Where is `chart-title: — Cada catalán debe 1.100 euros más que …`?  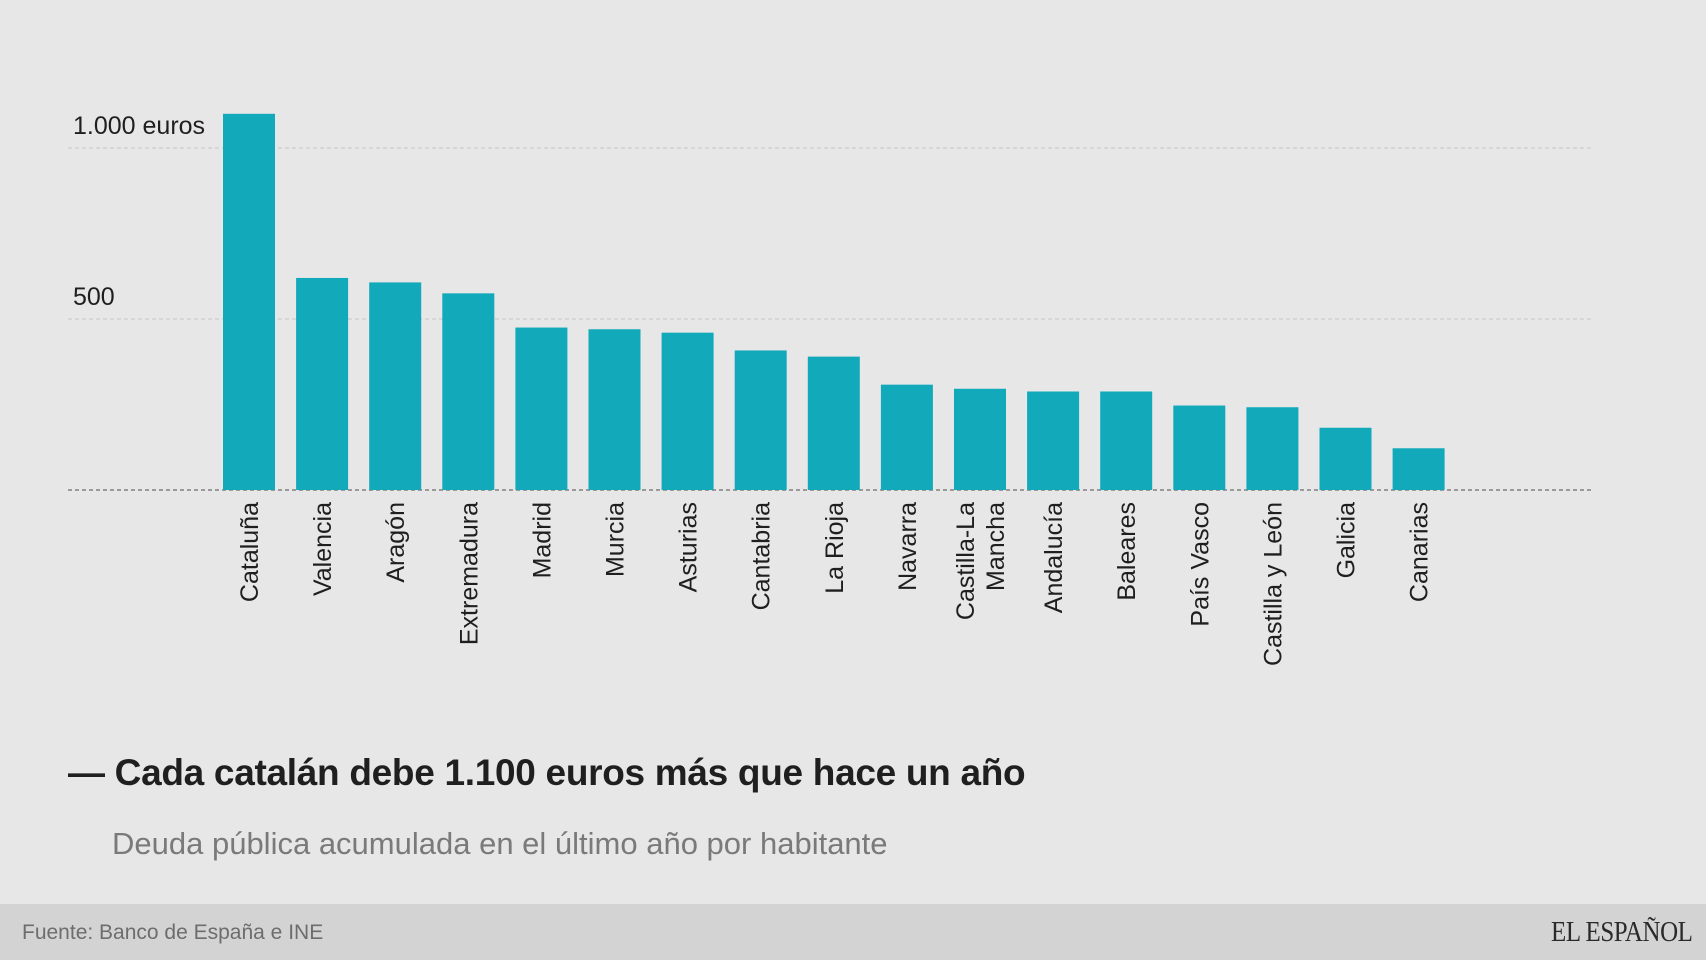
chart-title: — Cada catalán debe 1.100 euros más que … is located at coordinates (547, 772).